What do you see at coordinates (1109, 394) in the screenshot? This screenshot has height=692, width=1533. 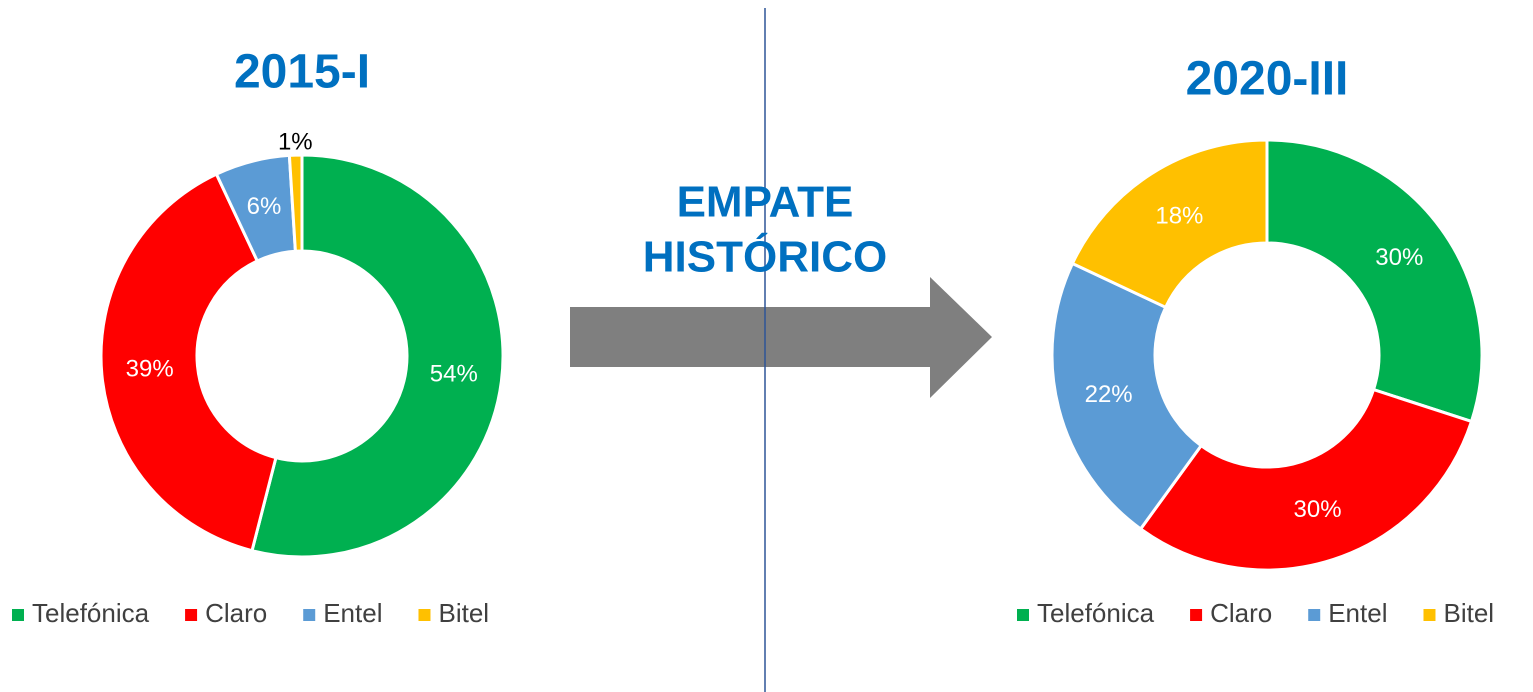 I see `data-label: 22%` at bounding box center [1109, 394].